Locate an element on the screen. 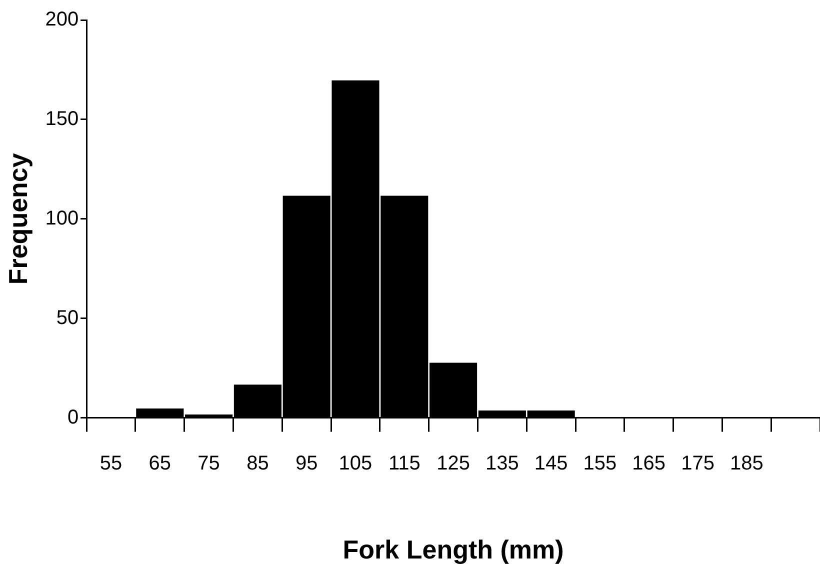 This screenshot has height=571, width=820. x-tick-label: 155 is located at coordinates (600, 463).